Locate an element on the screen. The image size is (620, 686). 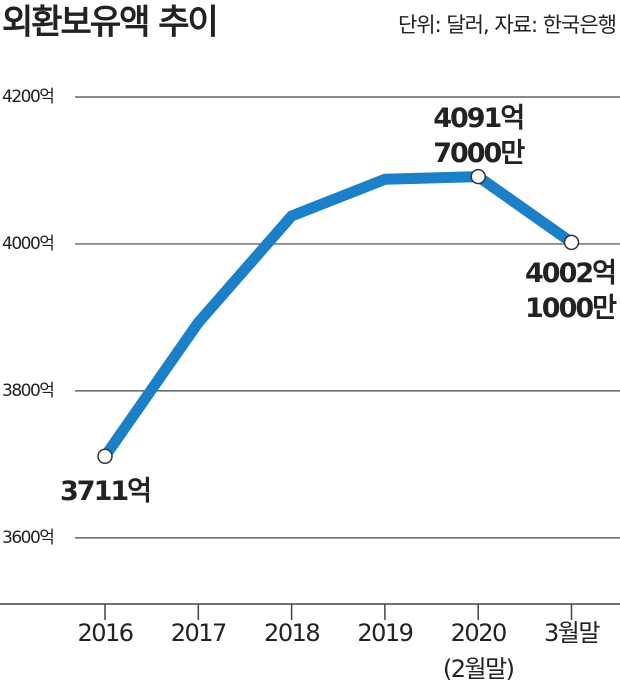
value-label: 4002억 is located at coordinates (570, 273).